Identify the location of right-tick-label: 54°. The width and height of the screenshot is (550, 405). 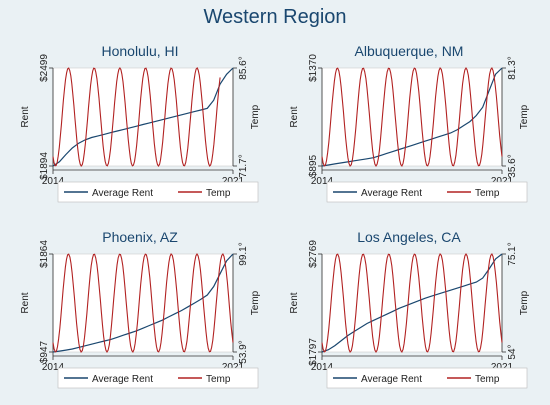
(512, 351).